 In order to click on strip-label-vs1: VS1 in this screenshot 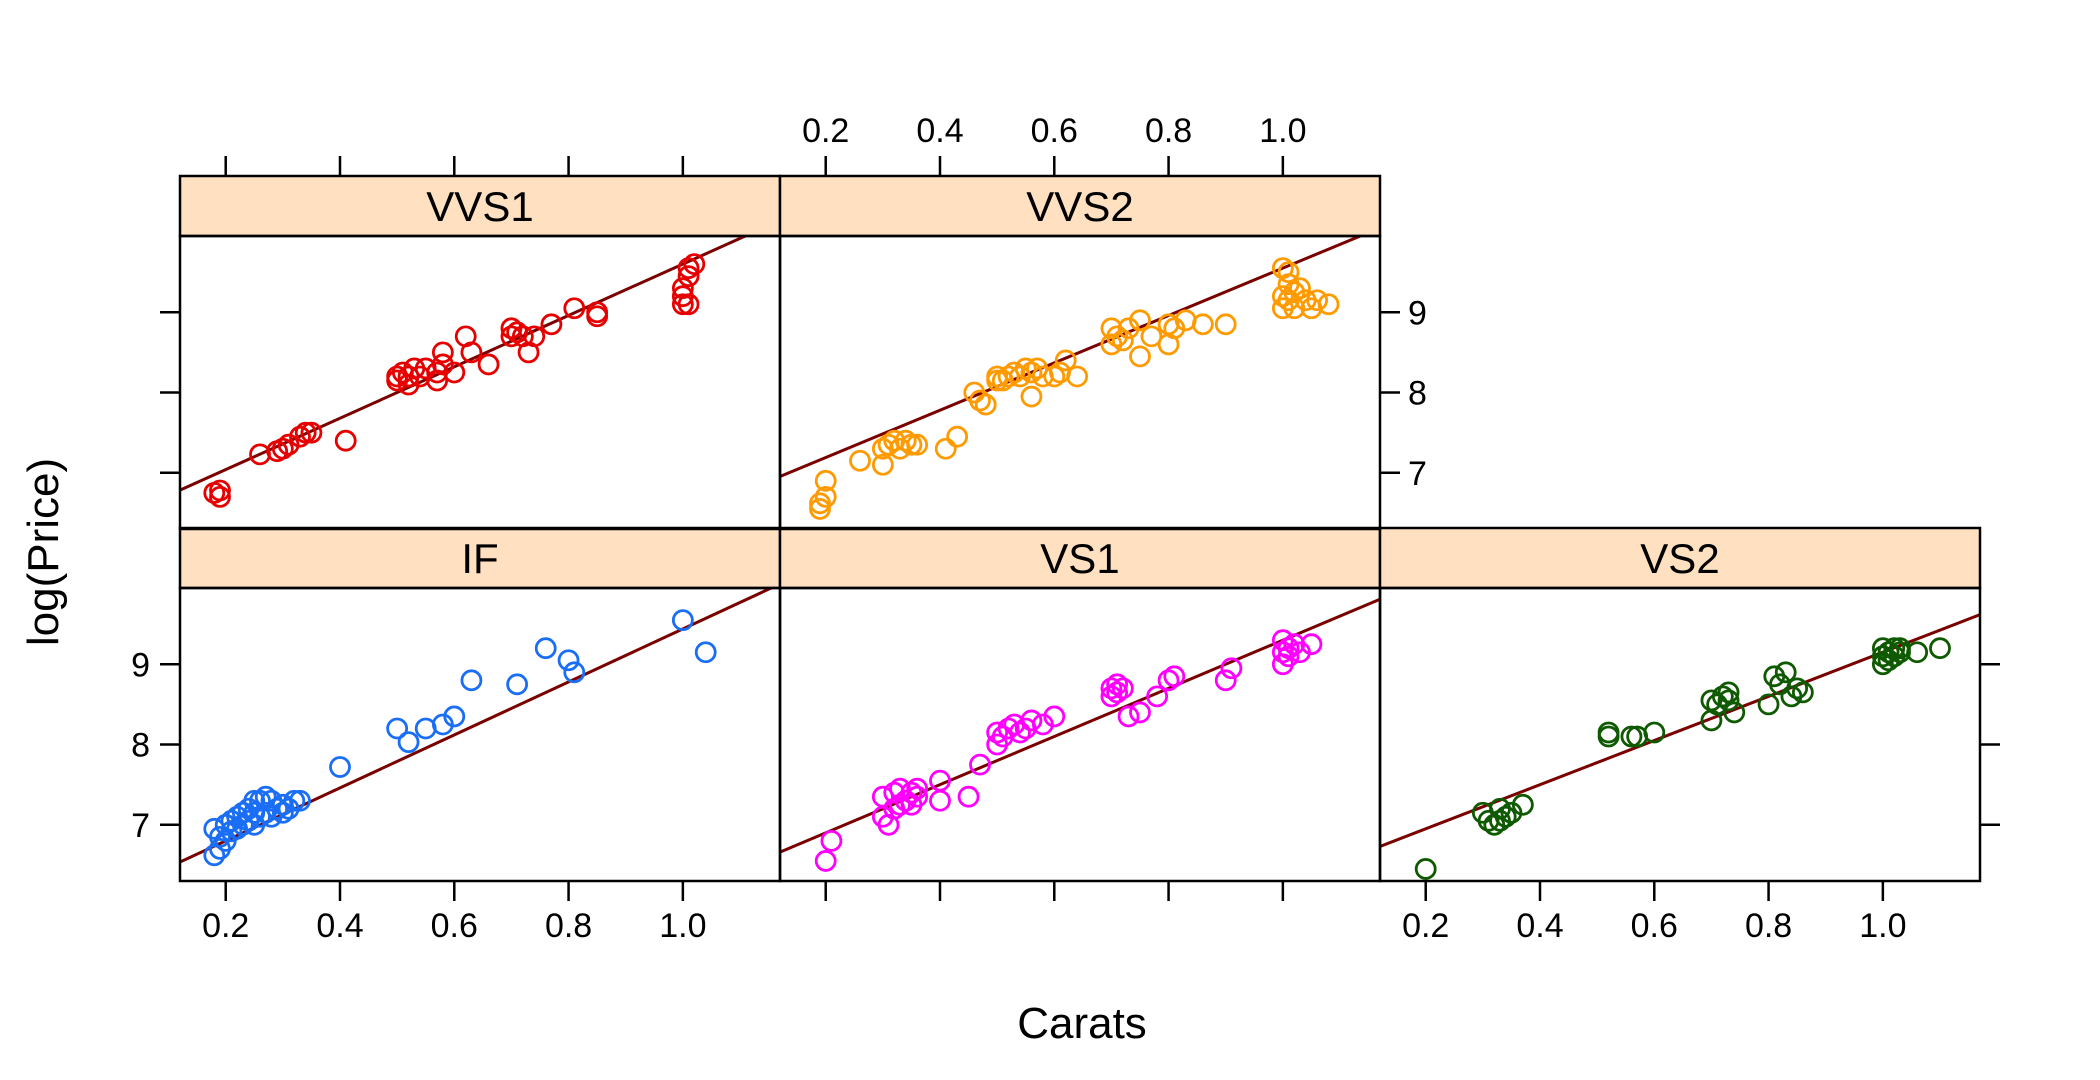, I will do `click(1079, 558)`.